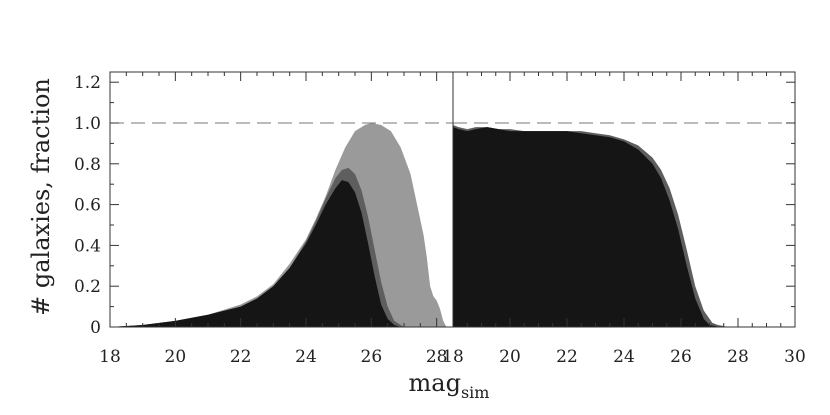 This screenshot has width=830, height=415. Describe the element at coordinates (110, 357) in the screenshot. I see `left-x-tick-label: 18` at that location.